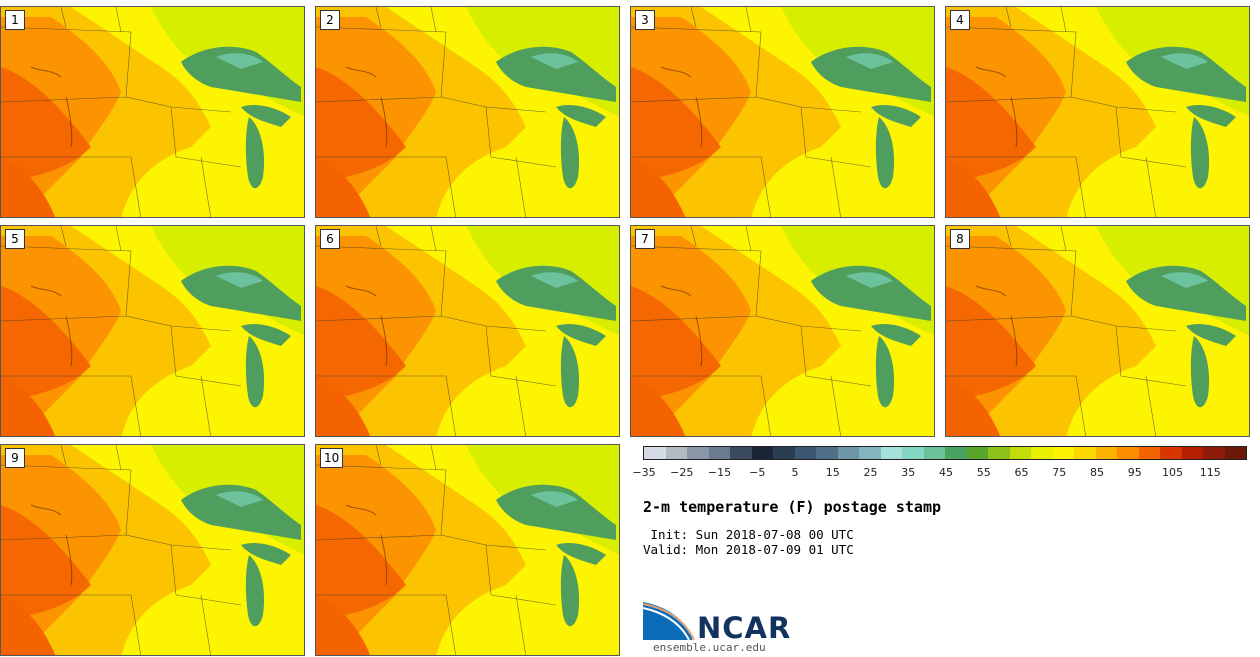 The width and height of the screenshot is (1260, 657). What do you see at coordinates (645, 239) in the screenshot?
I see `member-label: 7` at bounding box center [645, 239].